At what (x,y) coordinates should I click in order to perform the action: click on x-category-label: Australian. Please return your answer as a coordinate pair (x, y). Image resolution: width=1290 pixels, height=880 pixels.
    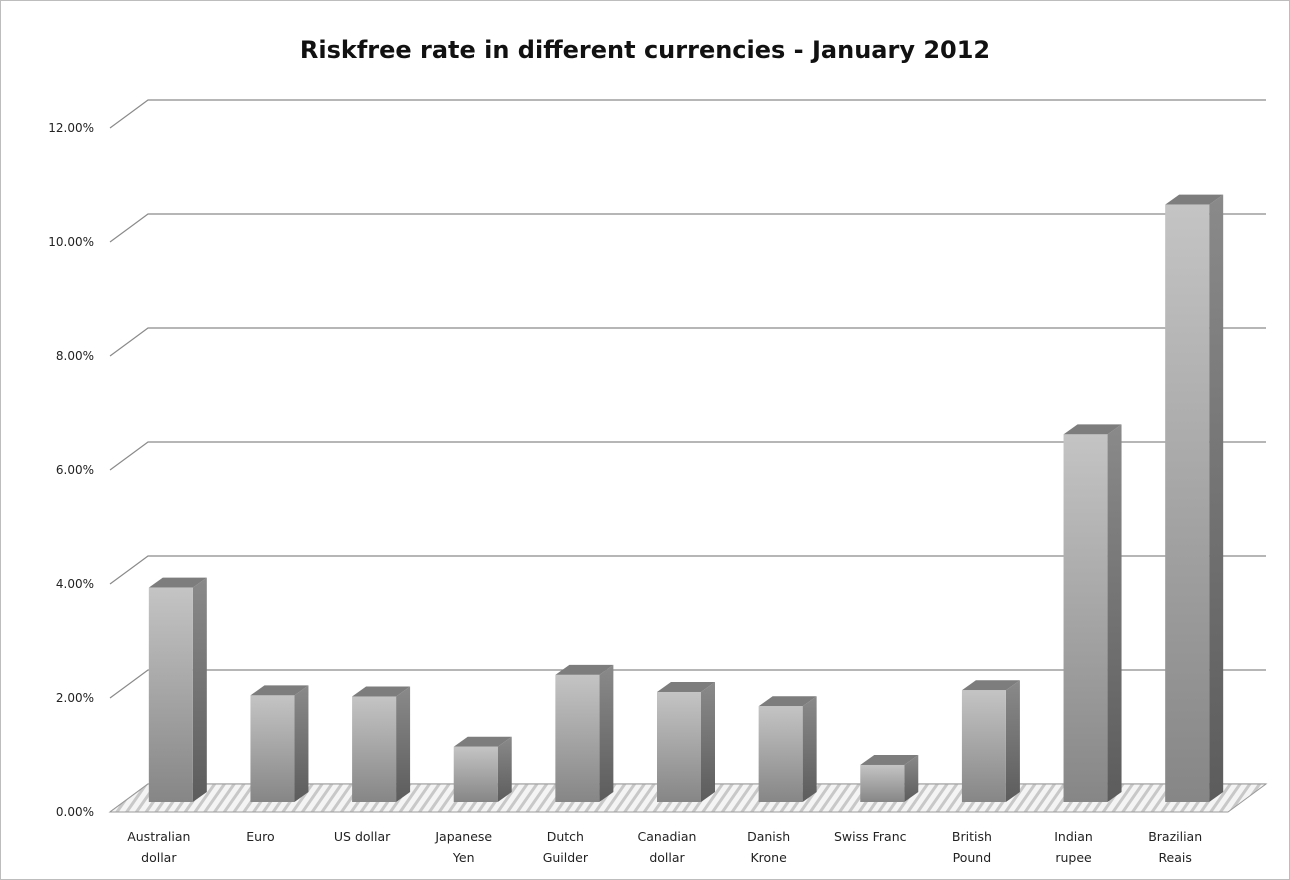
    Looking at the image, I should click on (158, 836).